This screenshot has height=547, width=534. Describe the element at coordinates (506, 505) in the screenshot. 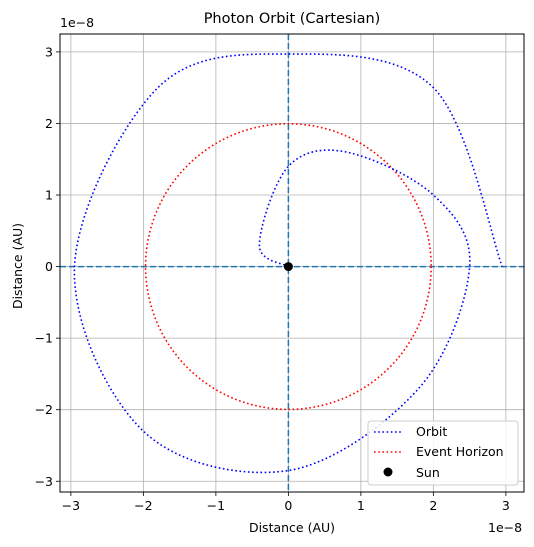

I see `x-tick-label-6: 3` at that location.